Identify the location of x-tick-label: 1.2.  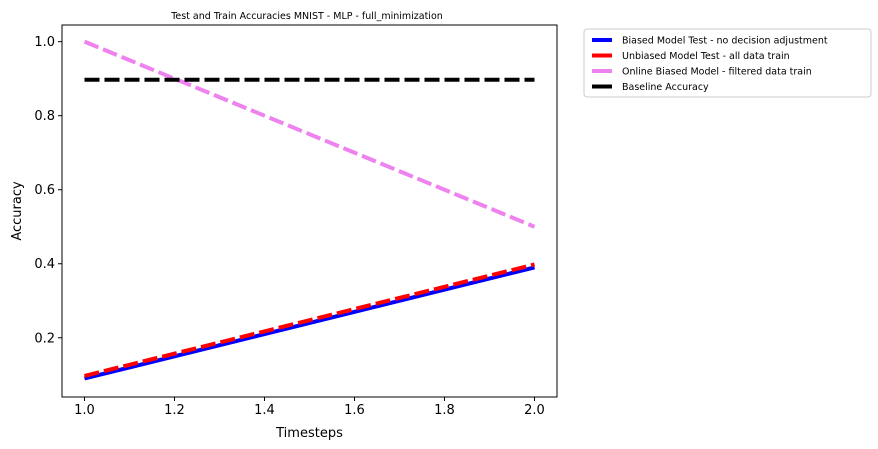
(174, 410).